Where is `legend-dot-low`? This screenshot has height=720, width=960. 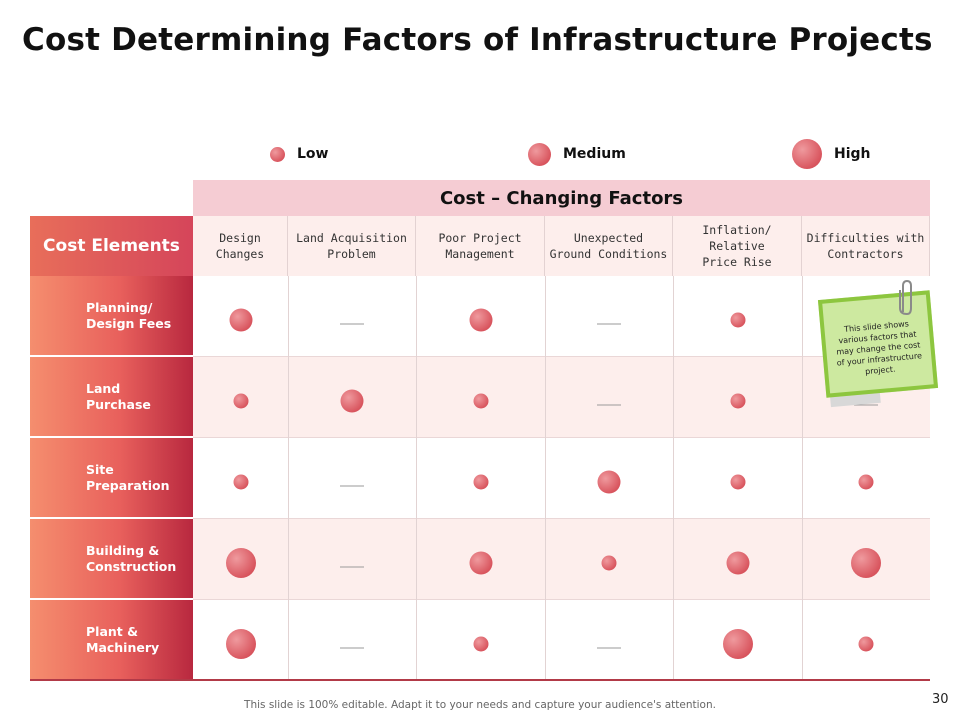 legend-dot-low is located at coordinates (277, 154).